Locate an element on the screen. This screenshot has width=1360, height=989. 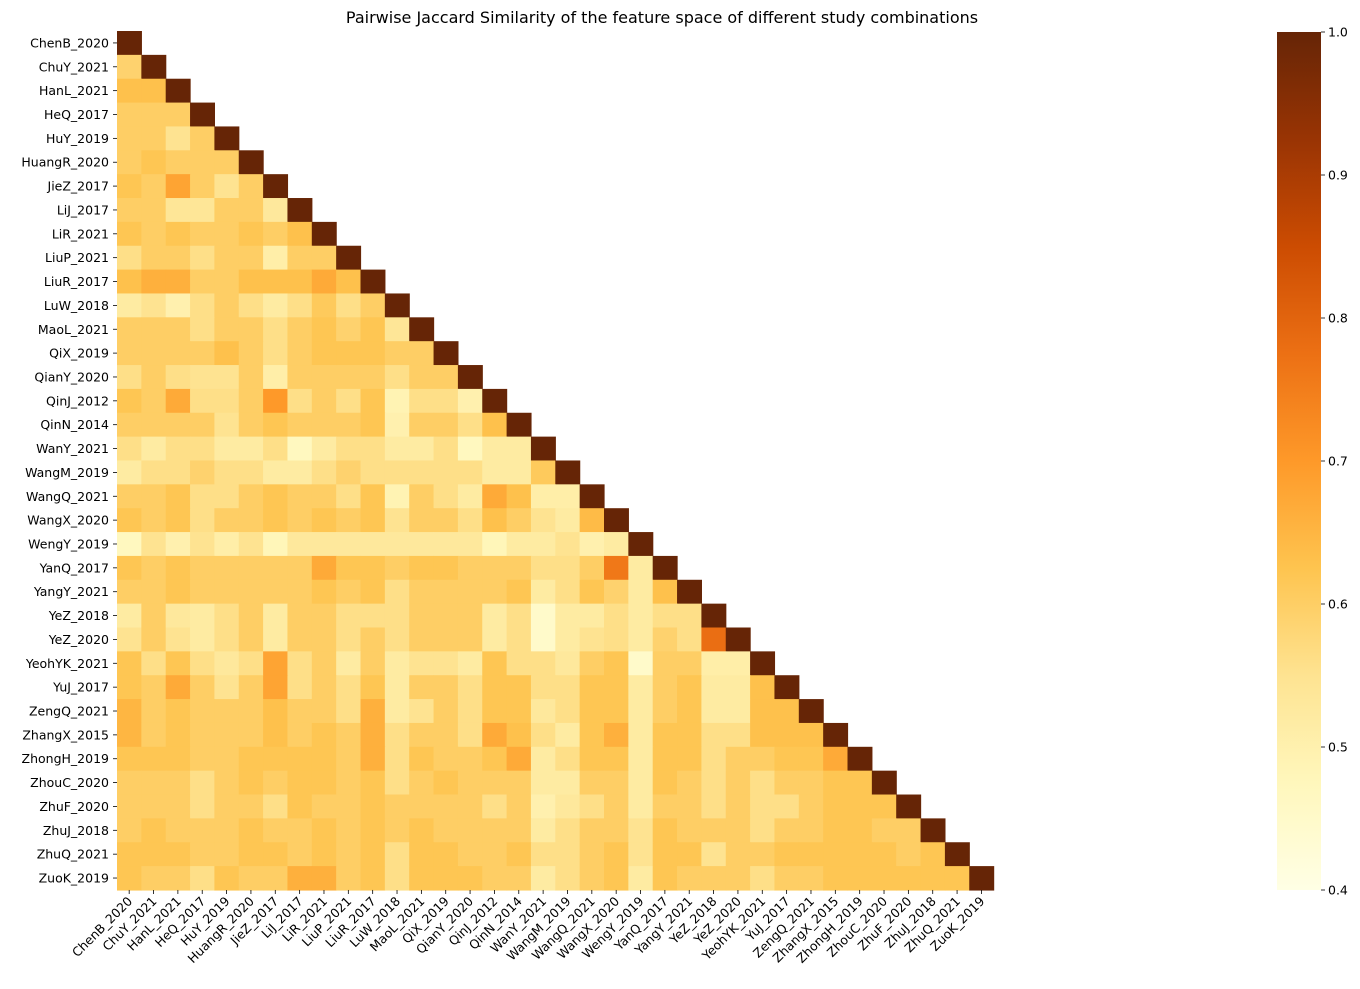
y-tick-label: ZhuF_2020 is located at coordinates (74, 806).